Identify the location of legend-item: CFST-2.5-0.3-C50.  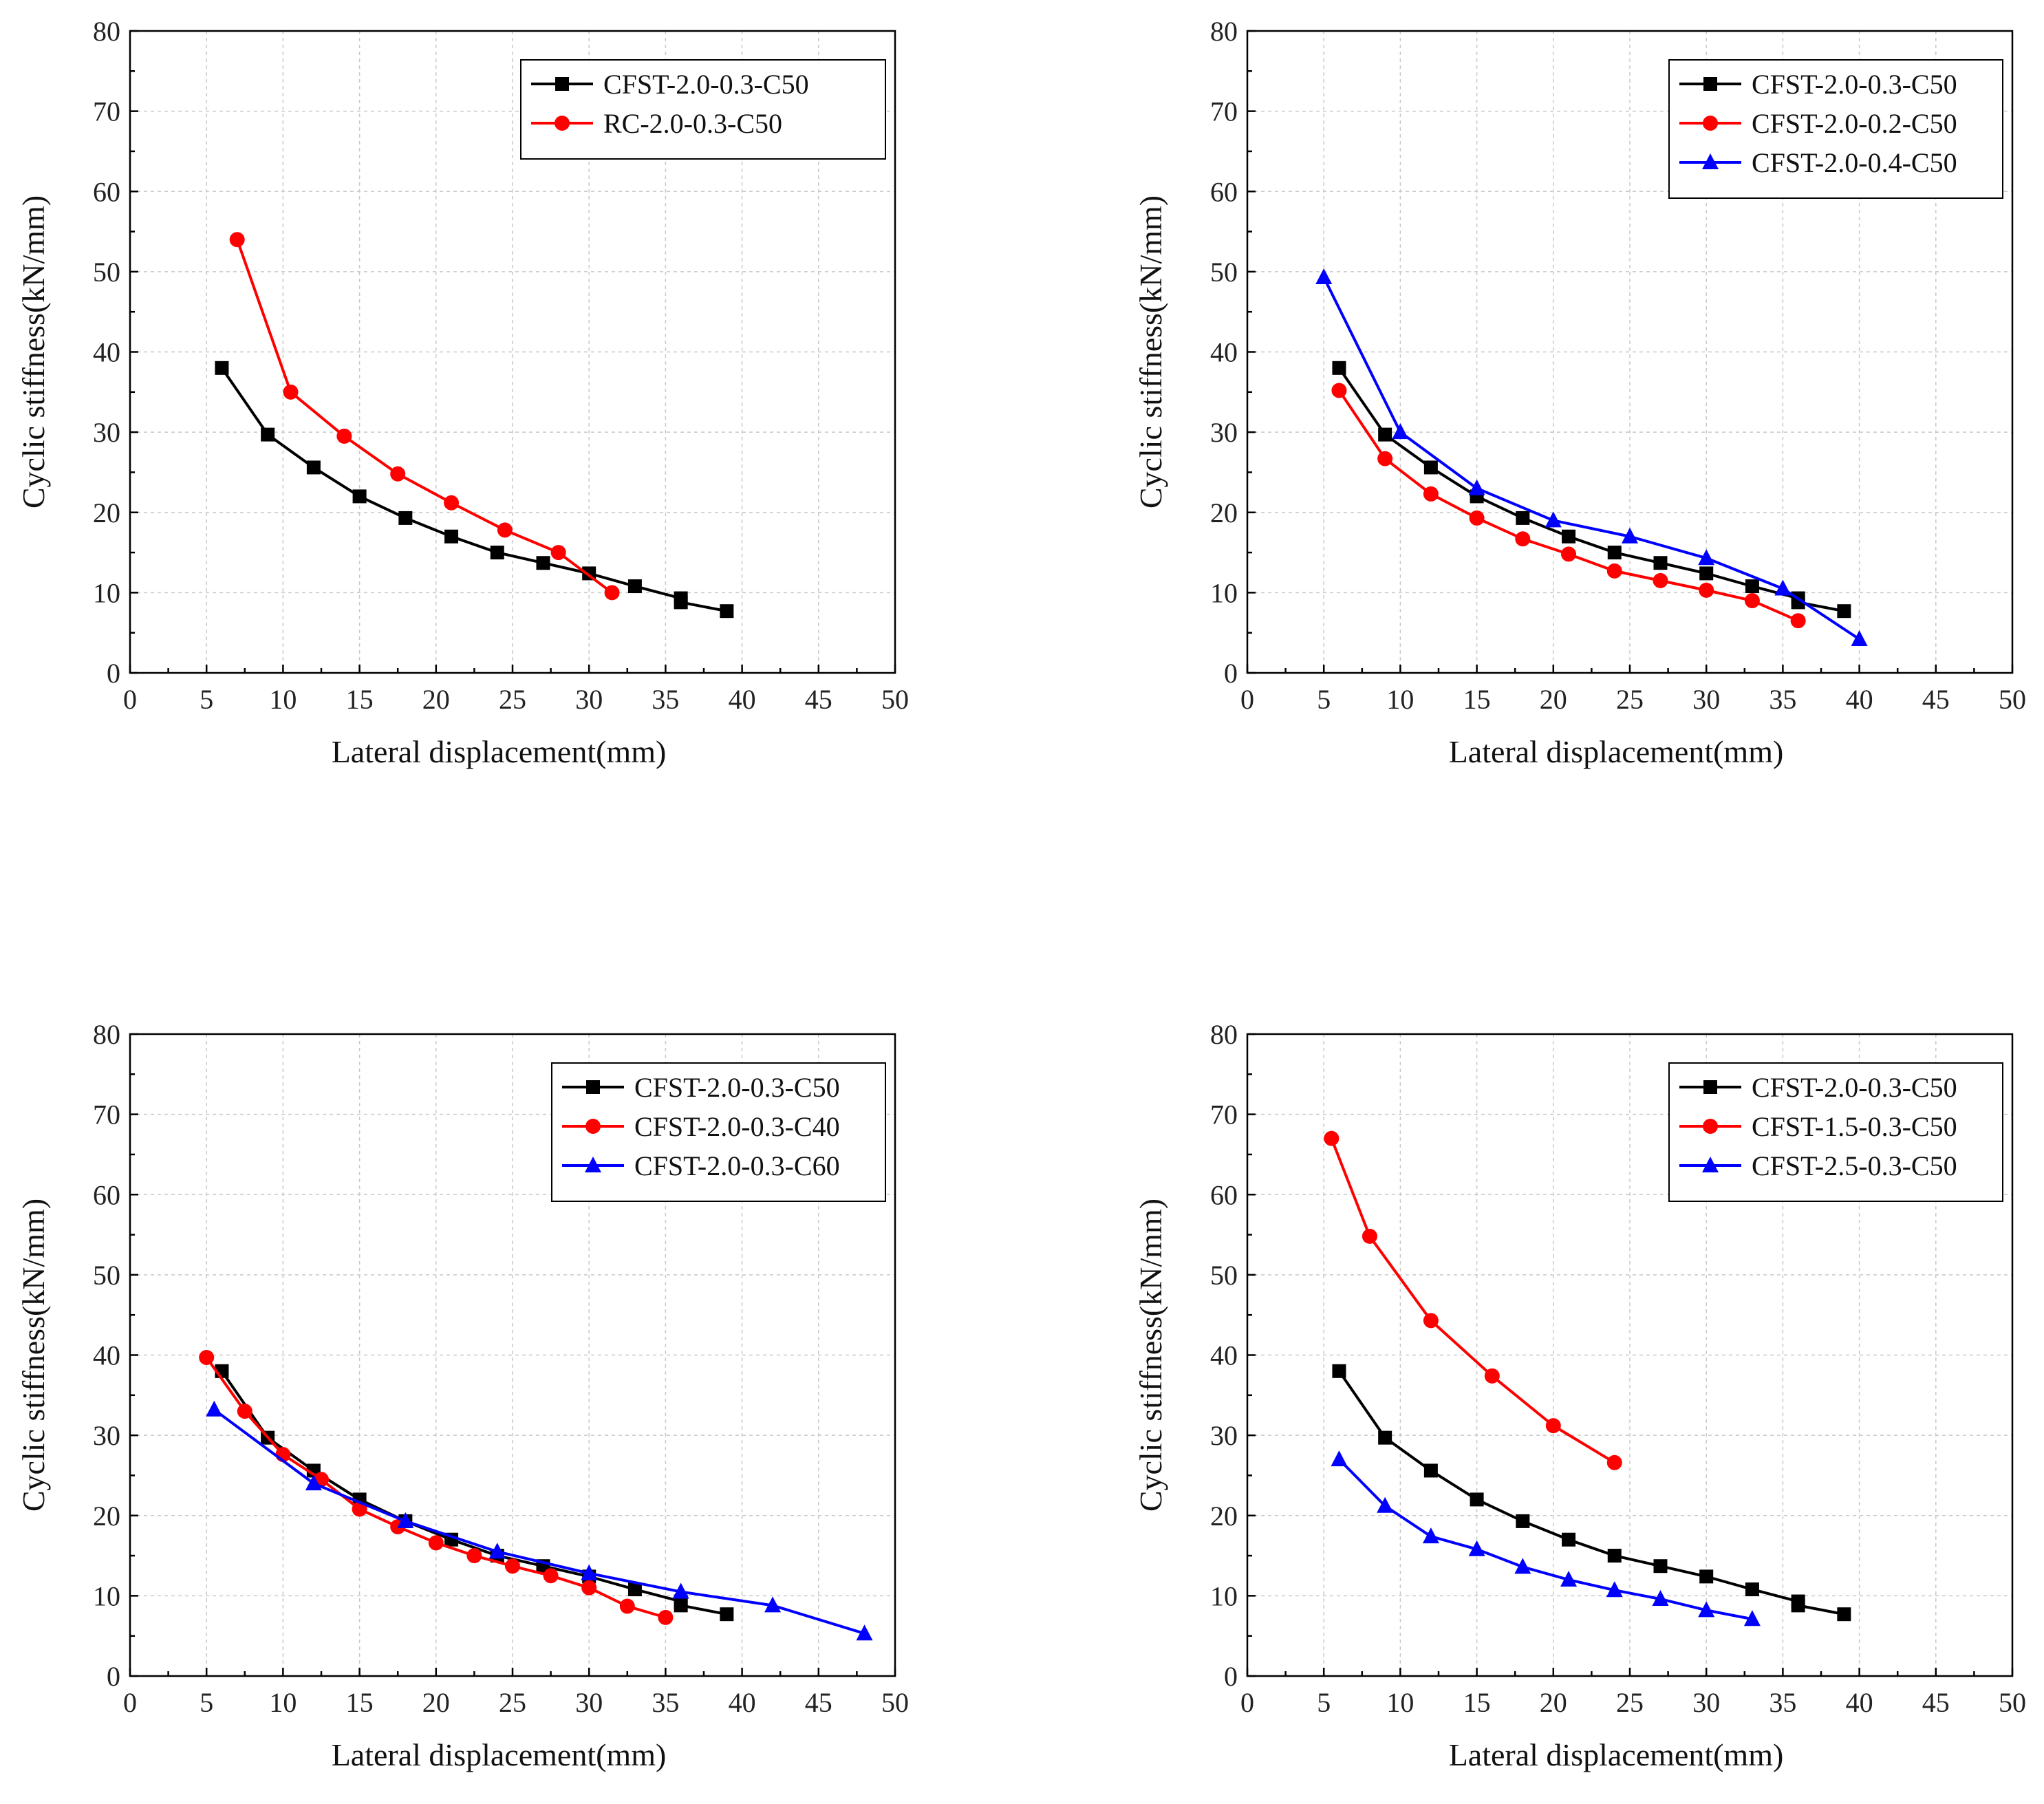
(1818, 1165).